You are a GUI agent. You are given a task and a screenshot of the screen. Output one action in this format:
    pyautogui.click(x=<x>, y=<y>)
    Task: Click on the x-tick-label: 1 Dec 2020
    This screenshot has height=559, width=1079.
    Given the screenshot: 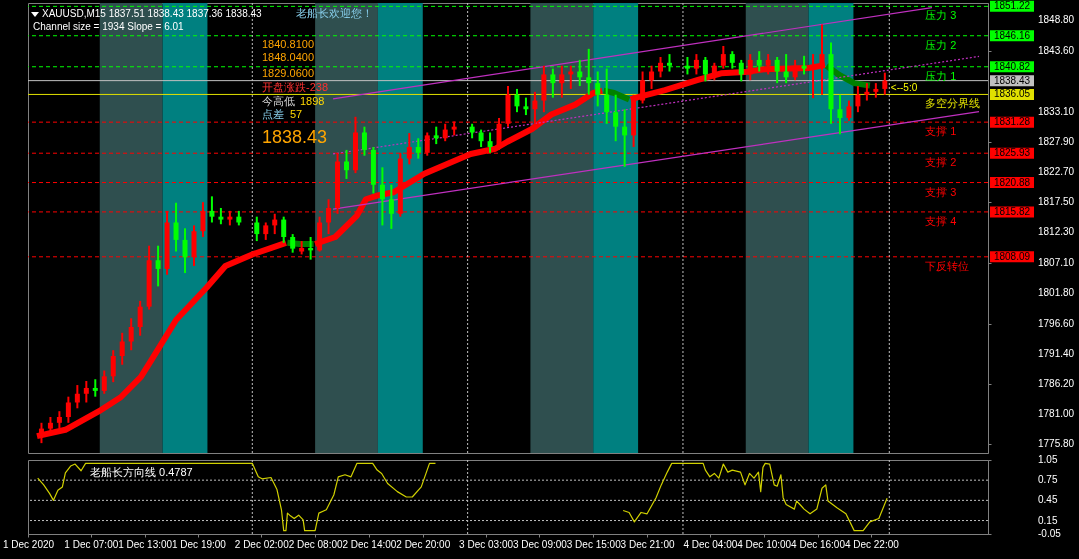 What is the action you would take?
    pyautogui.click(x=28, y=544)
    